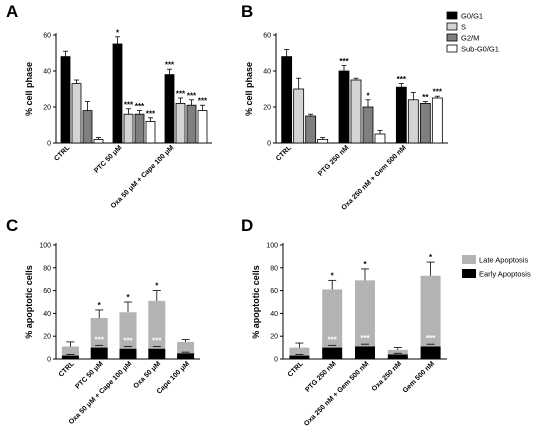 The width and height of the screenshot is (550, 447). I want to click on y-axis-label: % apoptotic cells, so click(29, 302).